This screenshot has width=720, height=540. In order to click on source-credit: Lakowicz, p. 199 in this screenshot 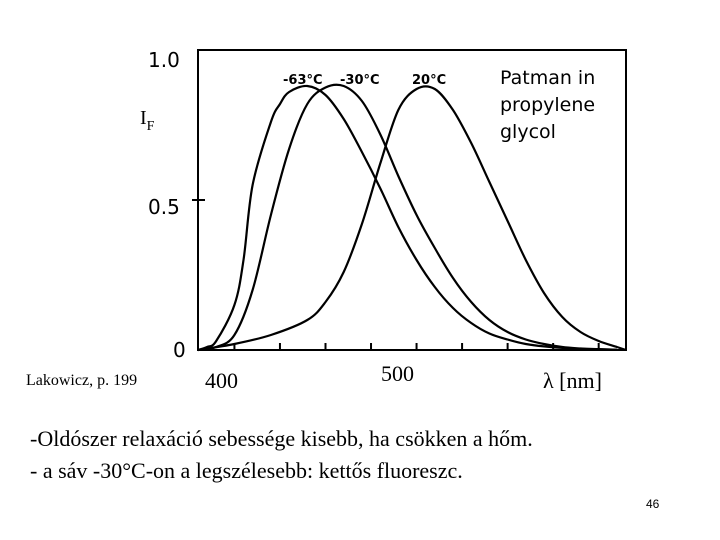, I will do `click(82, 380)`.